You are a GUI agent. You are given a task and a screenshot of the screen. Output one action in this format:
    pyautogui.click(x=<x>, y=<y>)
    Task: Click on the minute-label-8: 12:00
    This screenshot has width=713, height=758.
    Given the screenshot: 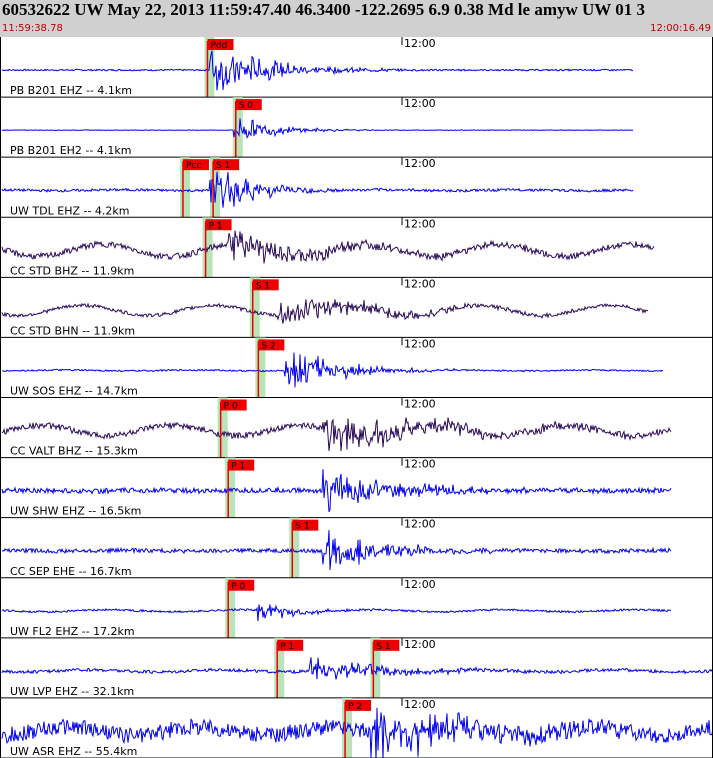 What is the action you would take?
    pyautogui.click(x=420, y=524)
    